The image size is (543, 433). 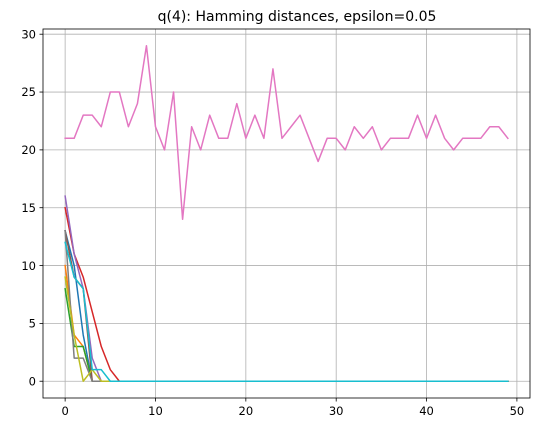 What do you see at coordinates (28, 266) in the screenshot?
I see `y-tick-label: 10` at bounding box center [28, 266].